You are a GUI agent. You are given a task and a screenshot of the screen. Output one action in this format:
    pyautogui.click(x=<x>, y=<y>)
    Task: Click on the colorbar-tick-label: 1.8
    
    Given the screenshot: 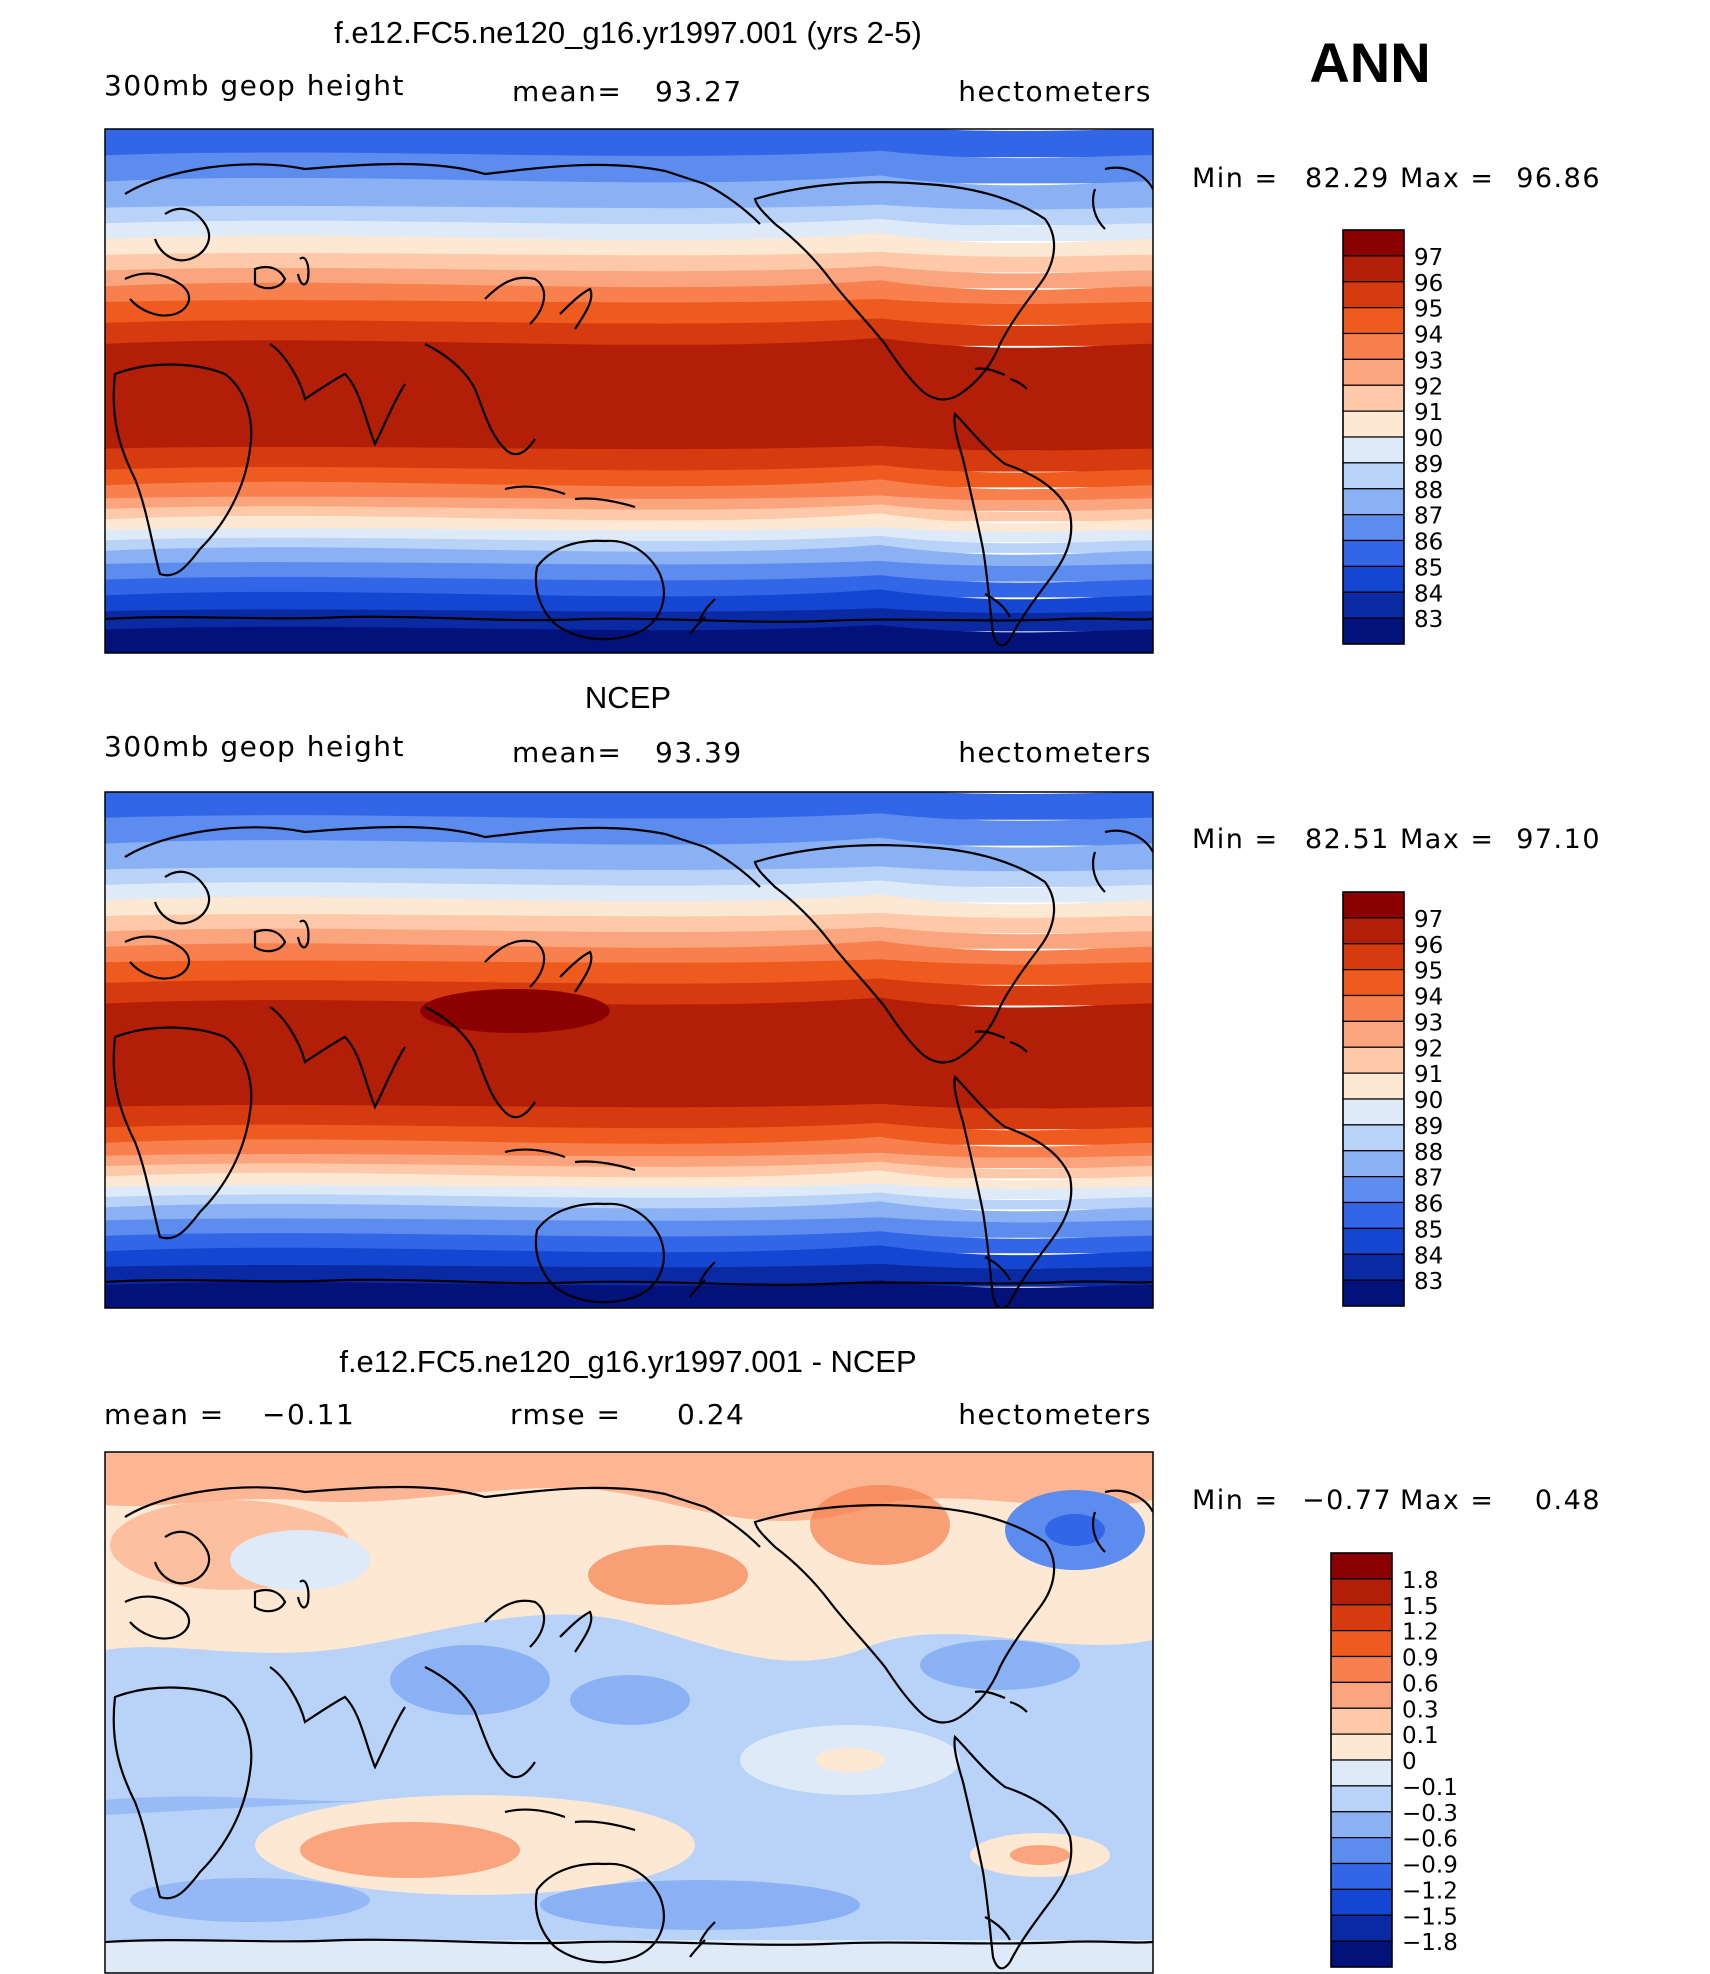 What is the action you would take?
    pyautogui.click(x=1420, y=1581)
    